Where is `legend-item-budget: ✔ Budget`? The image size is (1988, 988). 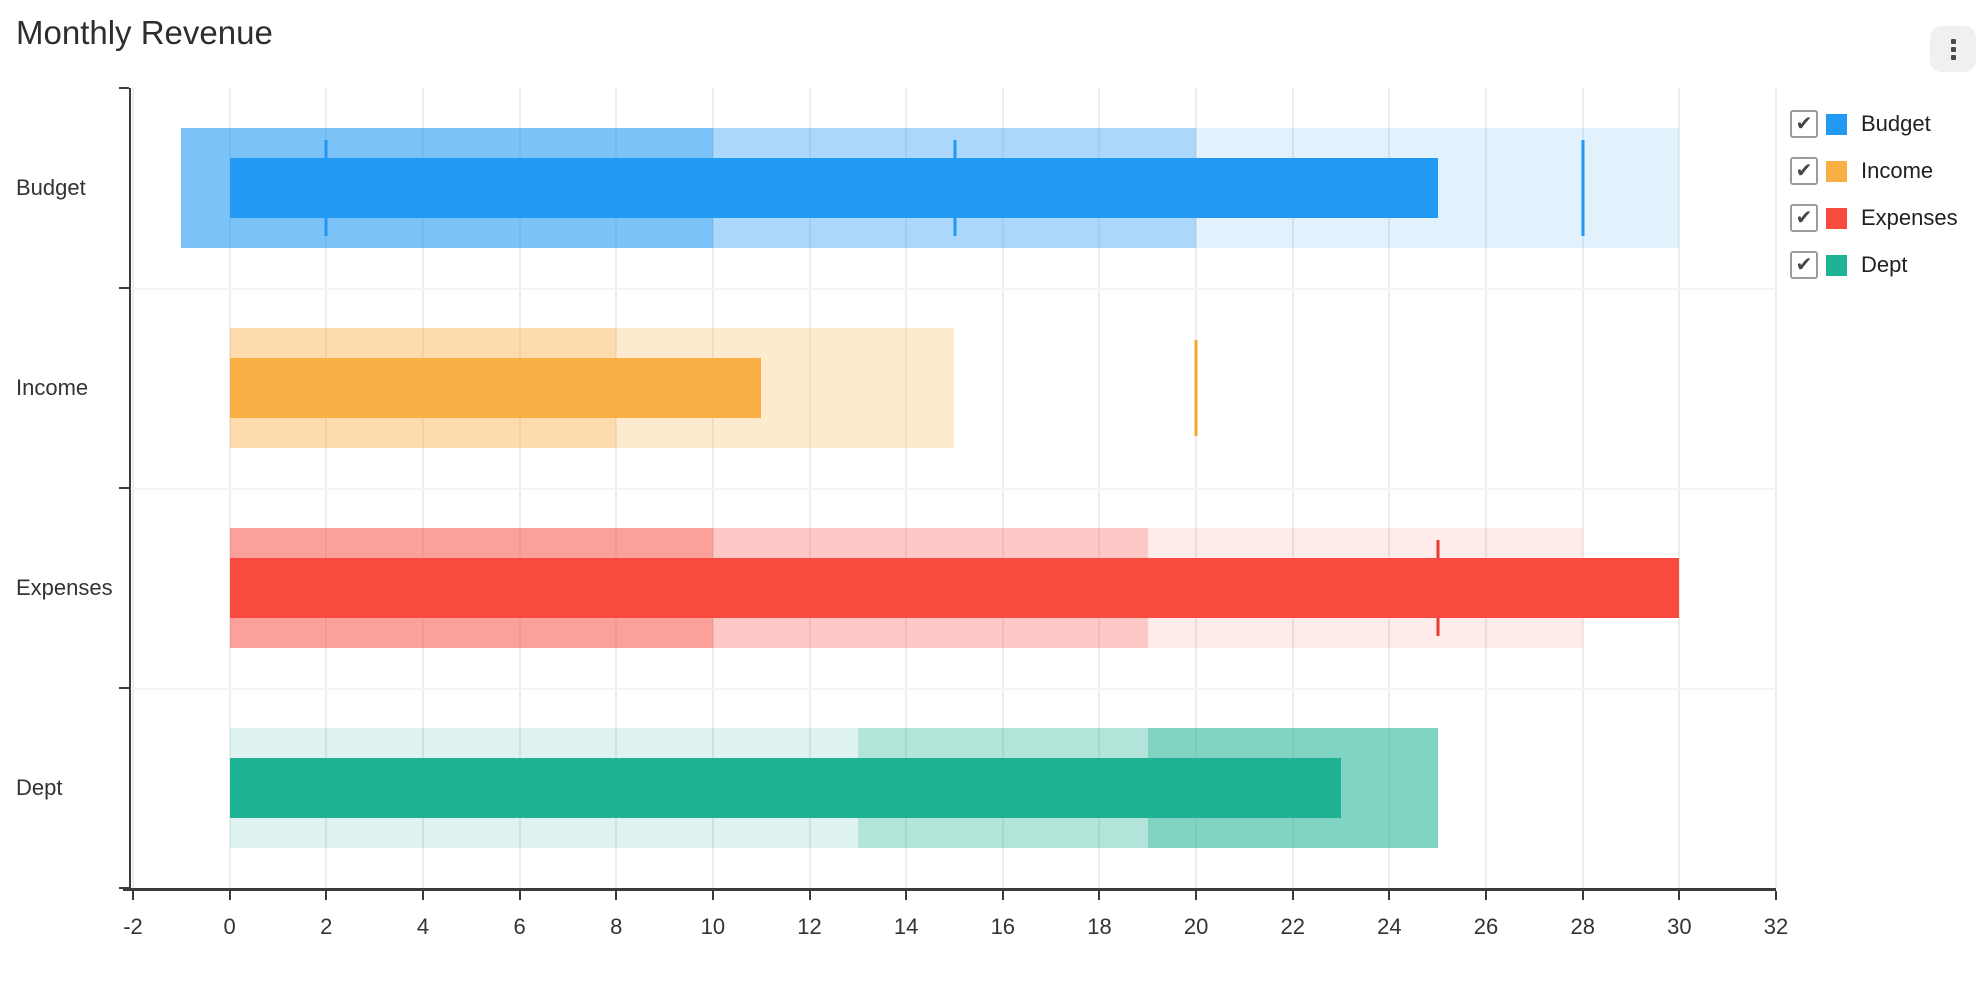 legend-item-budget: ✔ Budget is located at coordinates (1874, 124).